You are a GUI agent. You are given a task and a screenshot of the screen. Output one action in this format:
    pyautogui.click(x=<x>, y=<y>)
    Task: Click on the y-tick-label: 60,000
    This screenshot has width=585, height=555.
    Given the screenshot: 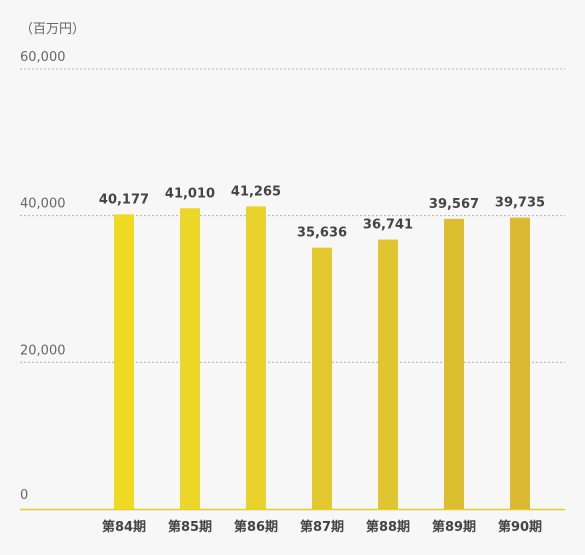 What is the action you would take?
    pyautogui.click(x=43, y=57)
    